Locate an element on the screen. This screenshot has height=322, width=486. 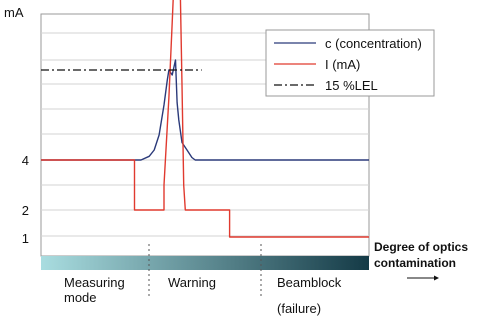
legend-label-concentration: c (concentration) is located at coordinates (373, 43).